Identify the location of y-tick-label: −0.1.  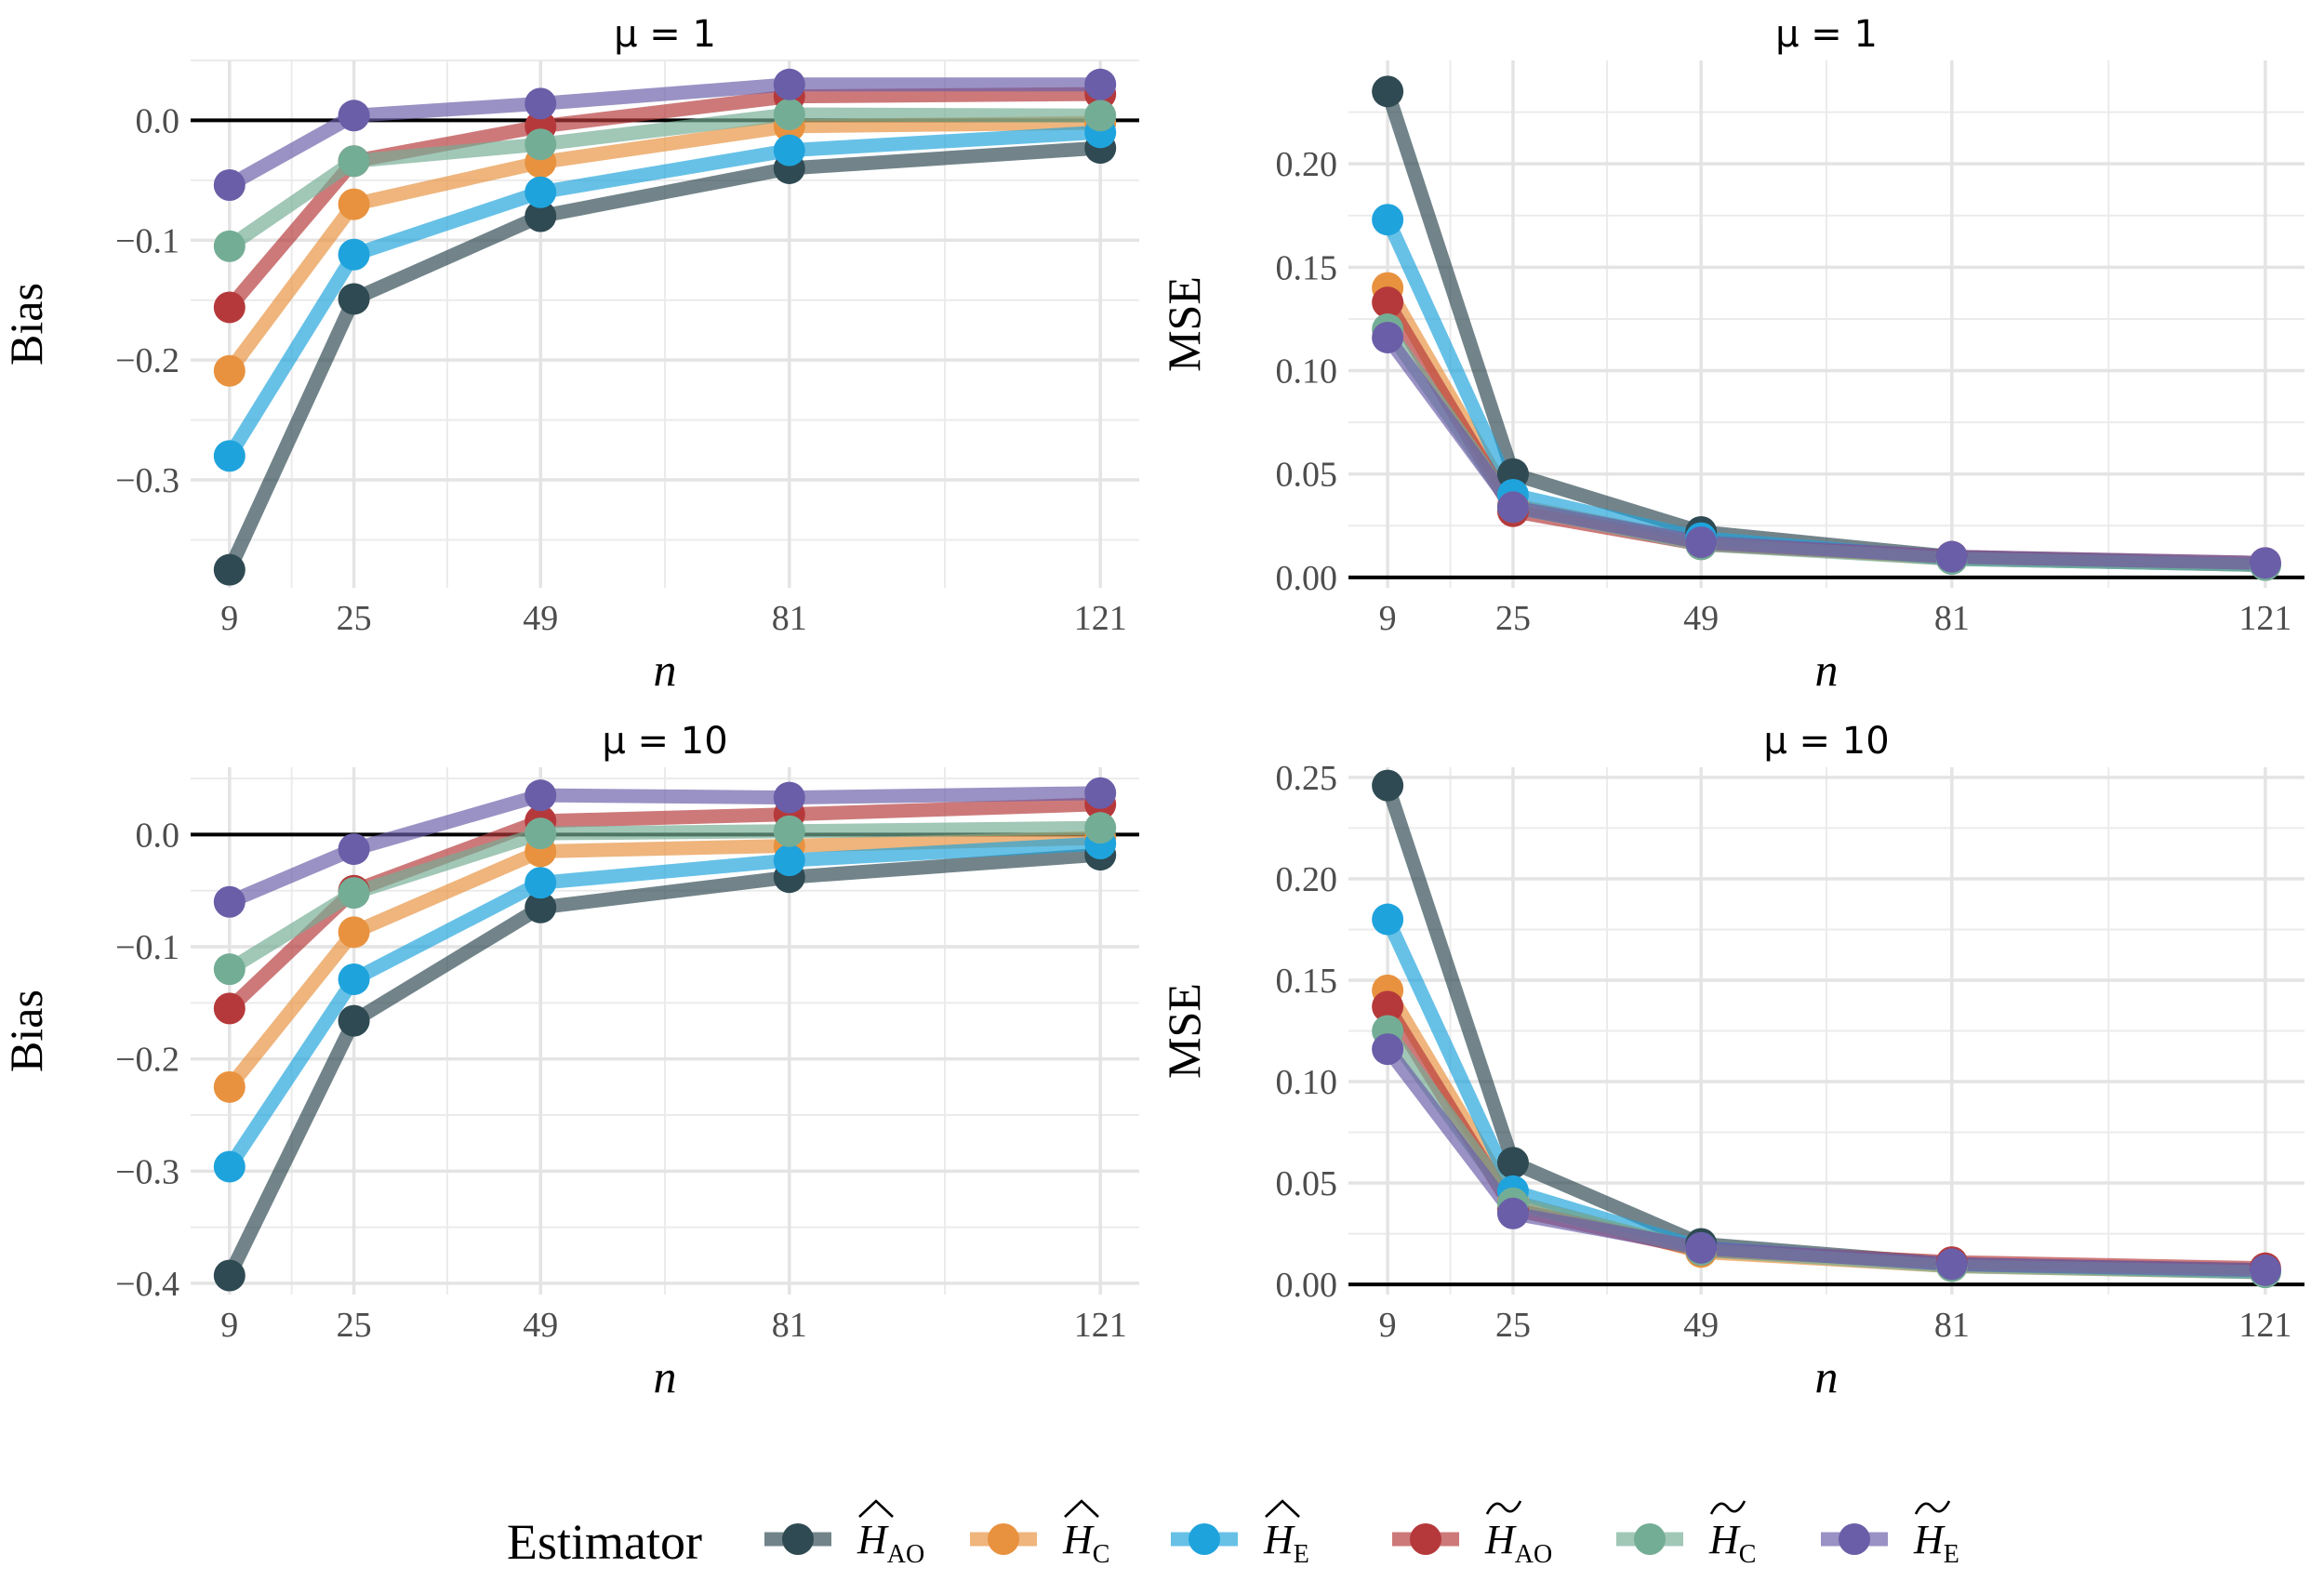
(147, 240).